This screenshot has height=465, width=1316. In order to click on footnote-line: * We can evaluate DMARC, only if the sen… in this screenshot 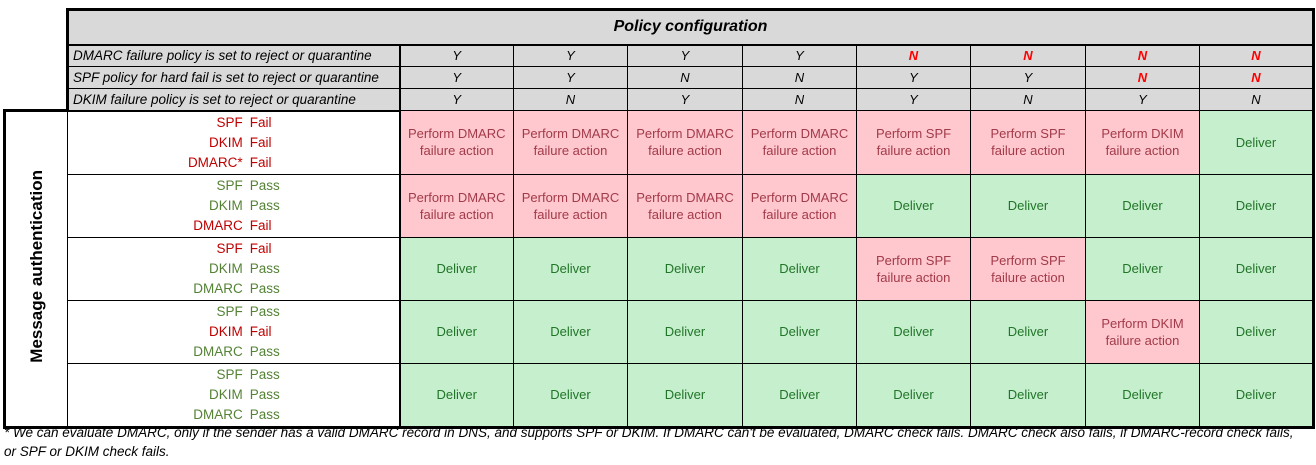, I will do `click(649, 432)`.